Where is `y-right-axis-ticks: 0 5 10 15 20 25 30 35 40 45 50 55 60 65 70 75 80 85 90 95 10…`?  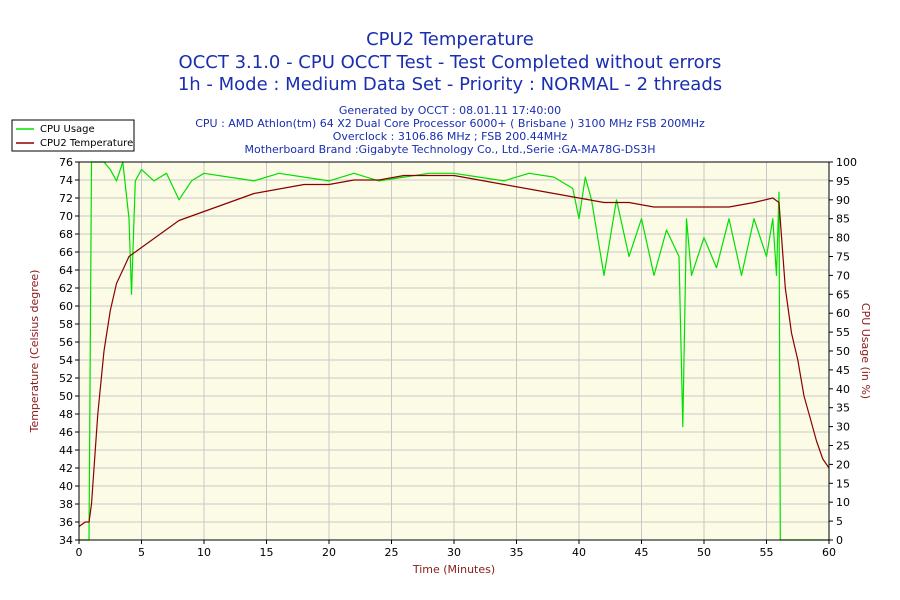 y-right-axis-ticks: 0 5 10 15 20 25 30 35 40 45 50 55 60 65 70 75 80 85 90 95 10… is located at coordinates (843, 351).